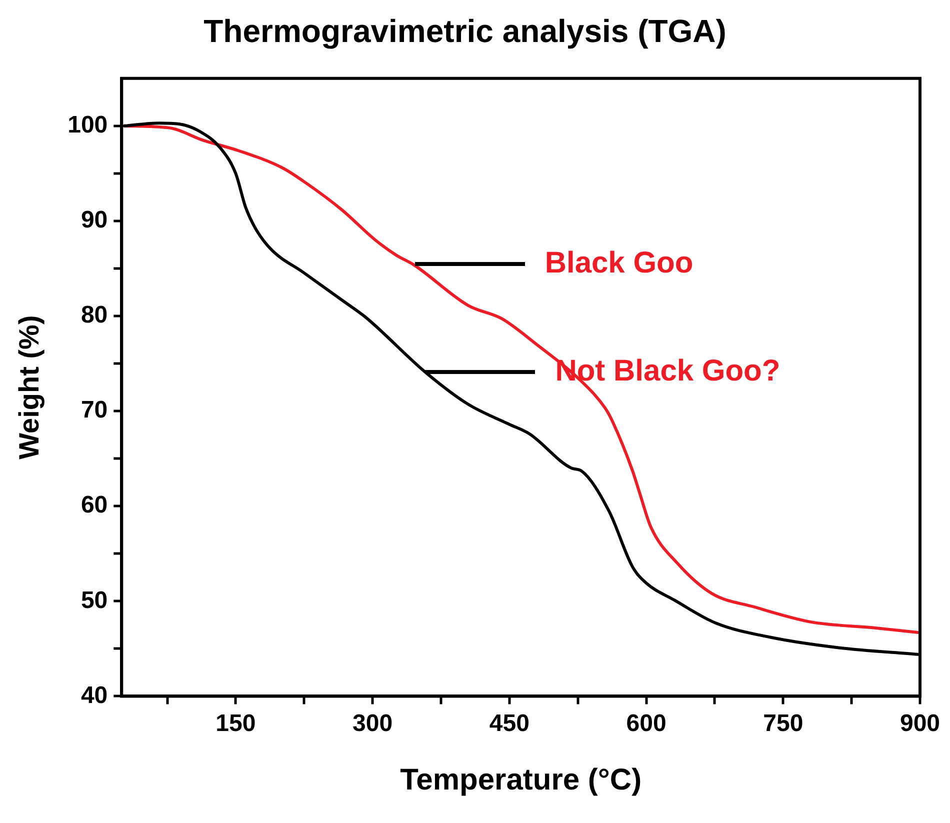 The width and height of the screenshot is (950, 823). What do you see at coordinates (94, 600) in the screenshot?
I see `y-tick-label: 50` at bounding box center [94, 600].